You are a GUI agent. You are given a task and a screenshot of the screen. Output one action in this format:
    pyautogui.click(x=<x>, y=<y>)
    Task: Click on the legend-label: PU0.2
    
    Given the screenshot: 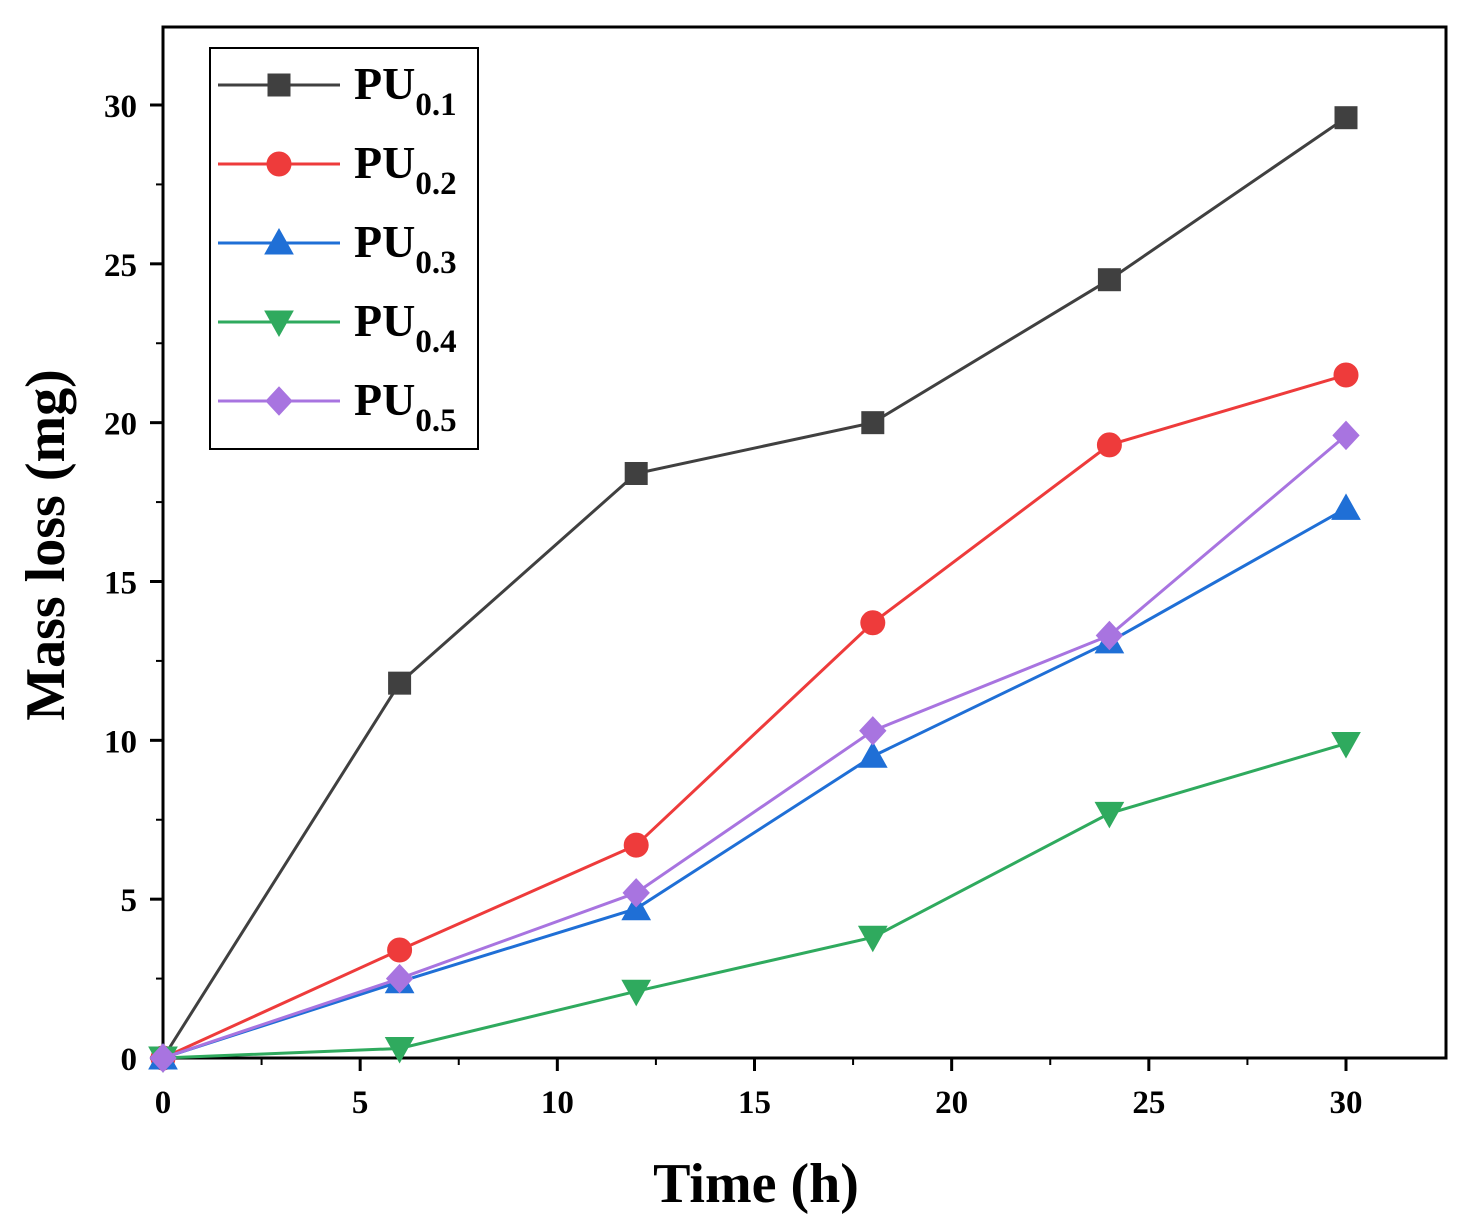 What is the action you would take?
    pyautogui.click(x=405, y=169)
    